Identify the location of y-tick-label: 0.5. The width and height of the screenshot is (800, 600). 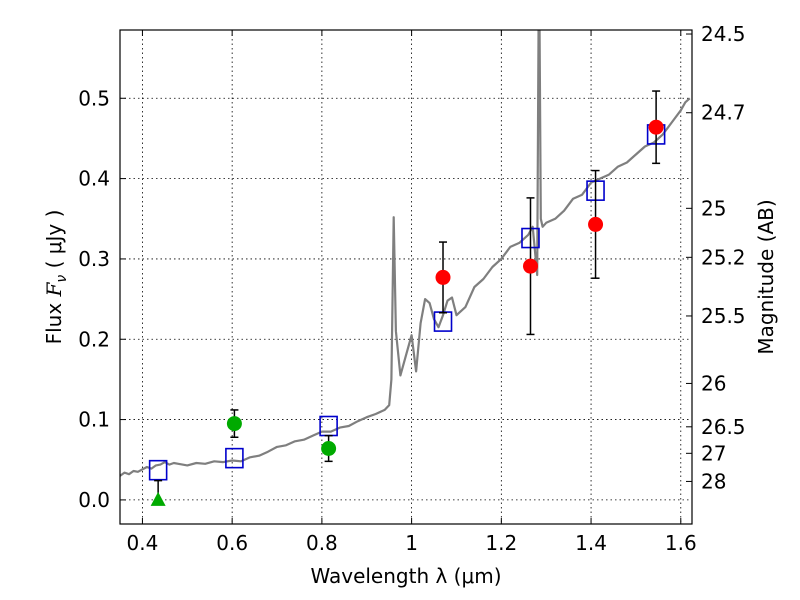
(94, 98).